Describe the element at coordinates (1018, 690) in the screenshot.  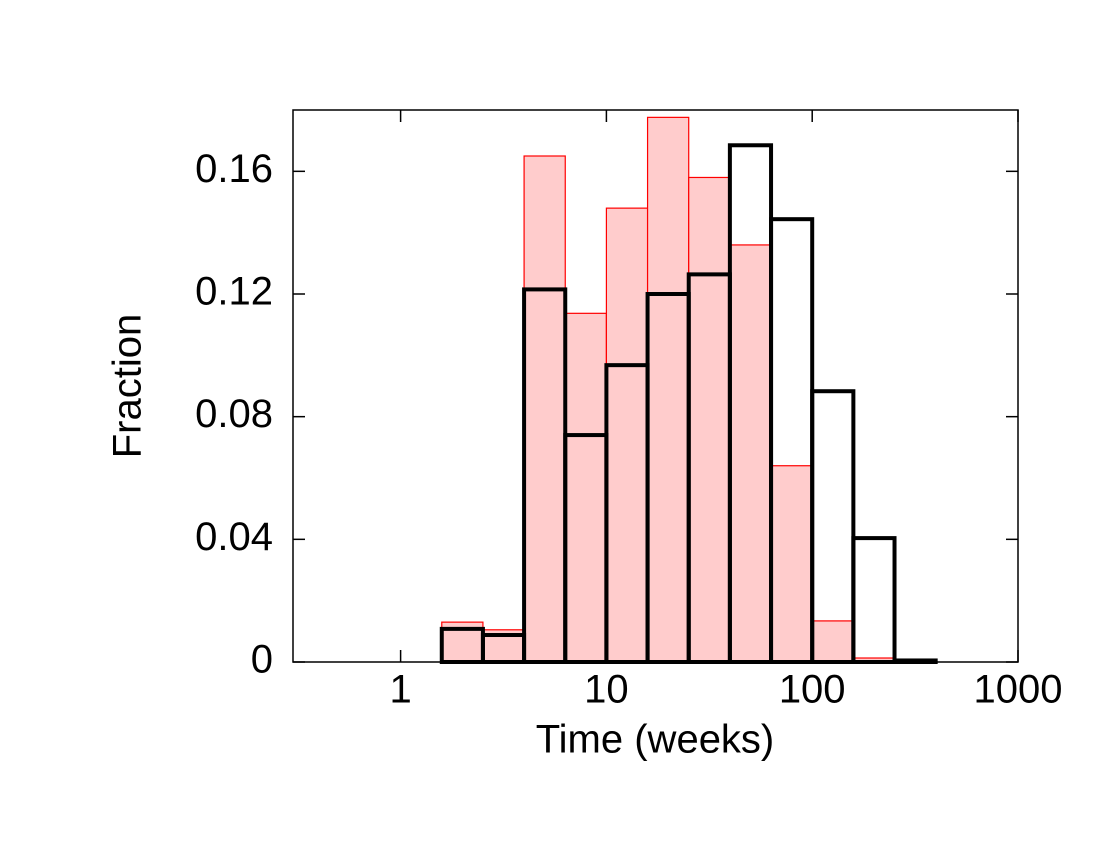
I see `x-tick-label: 1000` at that location.